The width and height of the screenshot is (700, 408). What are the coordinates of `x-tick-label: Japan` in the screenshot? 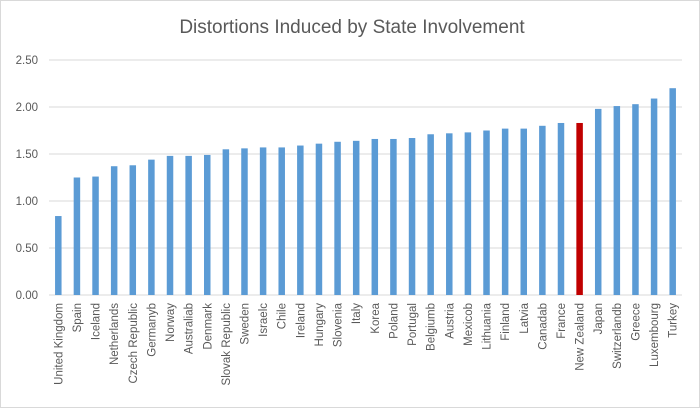 It's located at (599, 318).